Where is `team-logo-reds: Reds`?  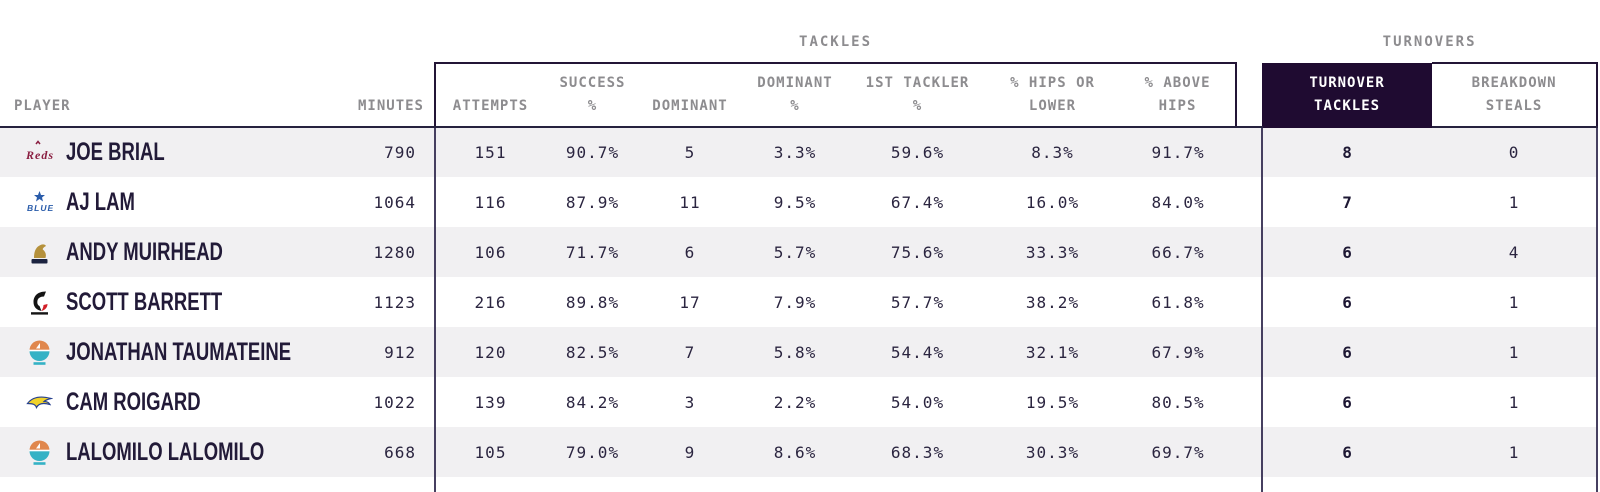 team-logo-reds: Reds is located at coordinates (39, 152).